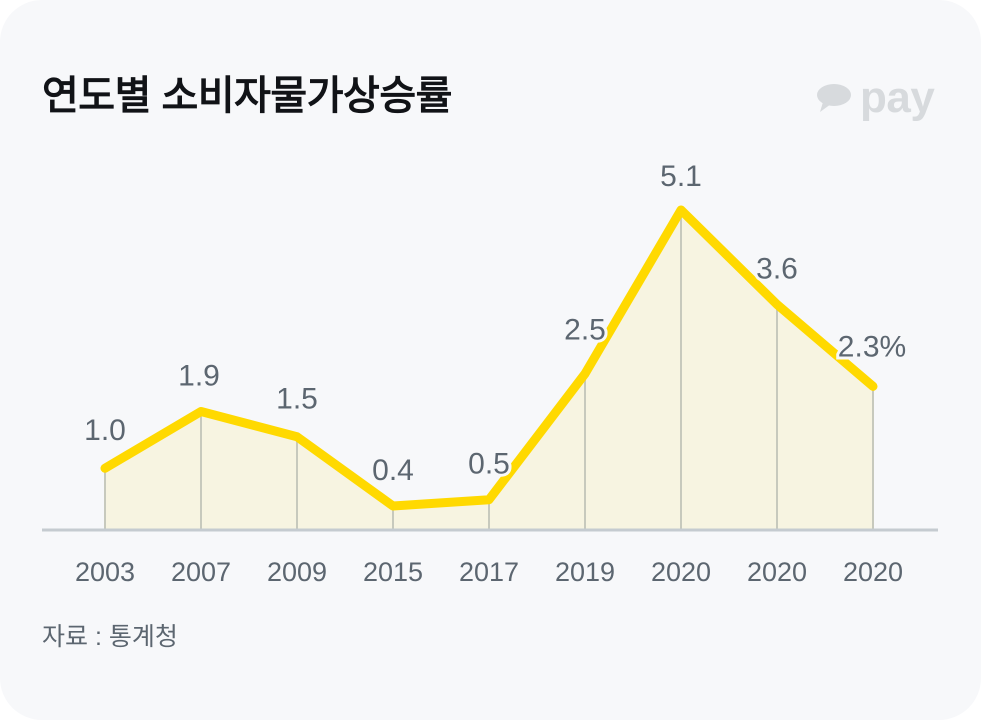  Describe the element at coordinates (201, 572) in the screenshot. I see `x-axis-label: 2007` at that location.